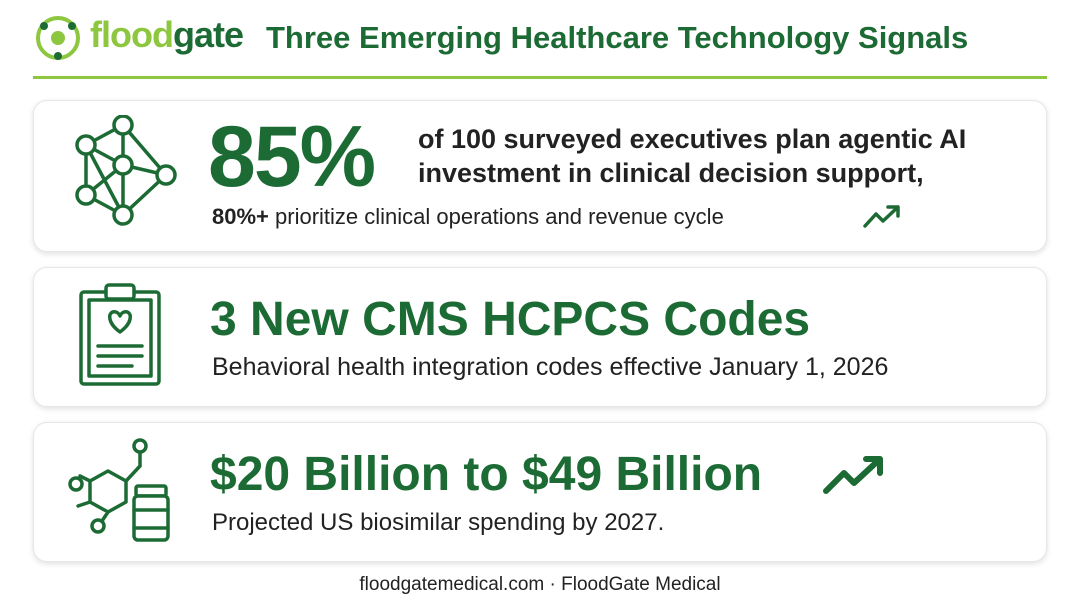 The width and height of the screenshot is (1080, 603). I want to click on logo-part: flood, so click(132, 34).